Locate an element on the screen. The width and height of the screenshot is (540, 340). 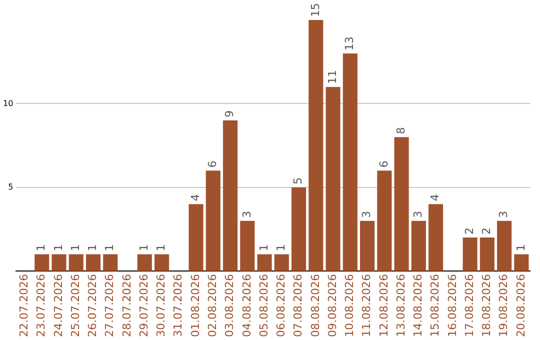
x-tick-label: 01.08.2026 is located at coordinates (195, 306).